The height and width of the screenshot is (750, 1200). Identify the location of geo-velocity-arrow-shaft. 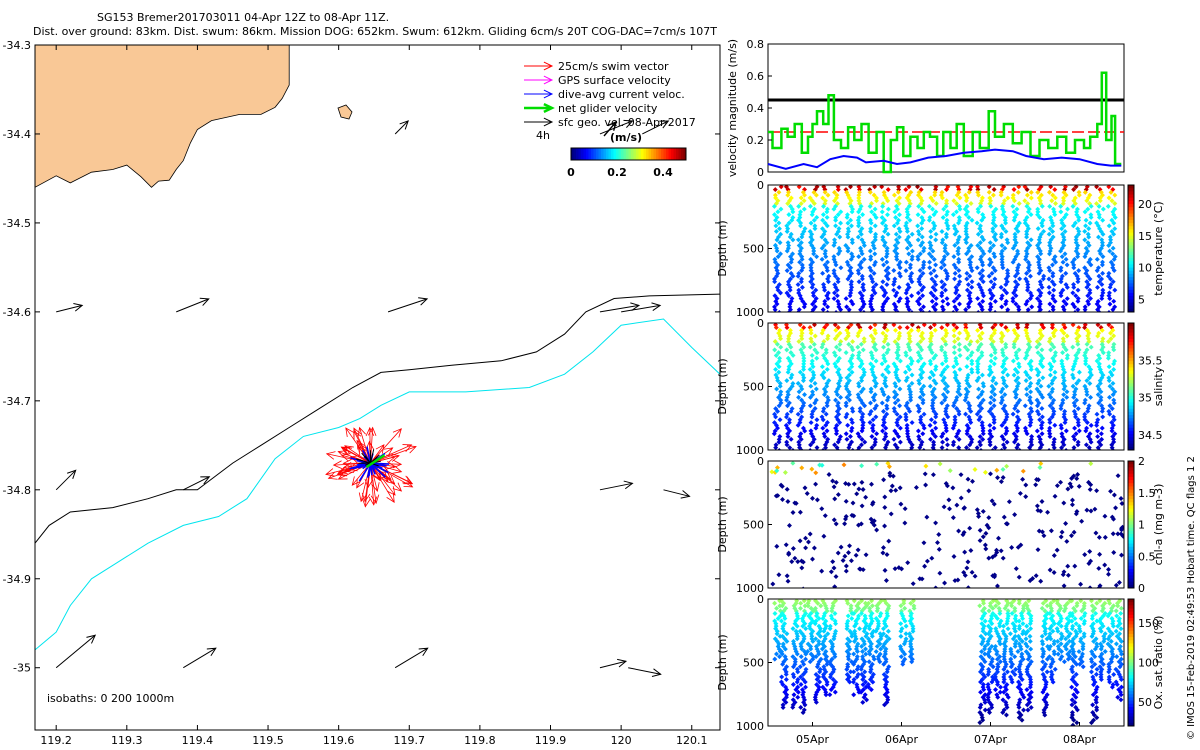
(644, 671).